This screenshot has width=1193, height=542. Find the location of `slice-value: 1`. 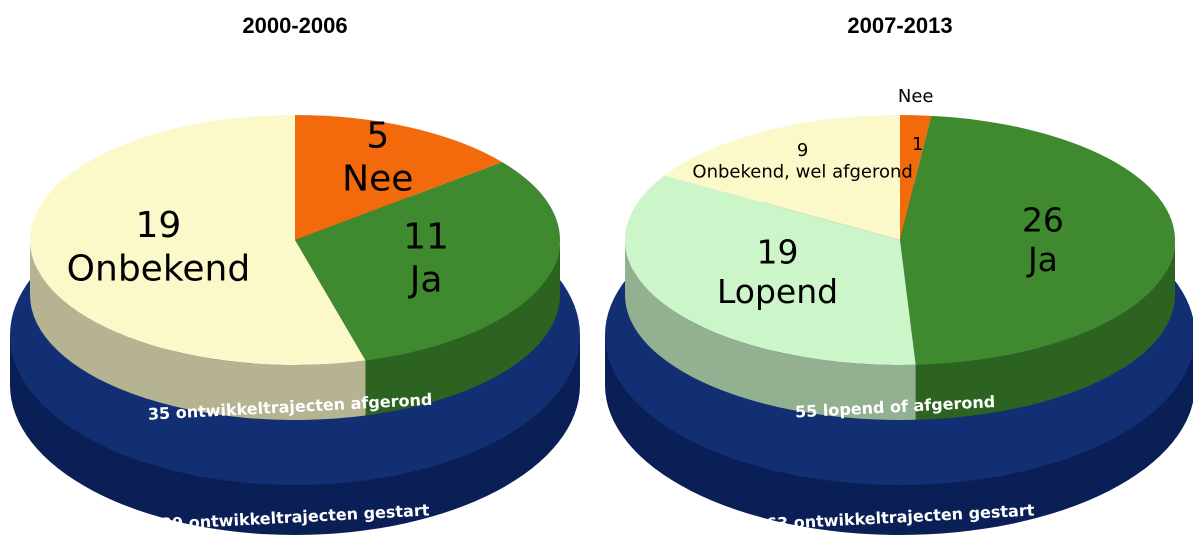

slice-value: 1 is located at coordinates (917, 144).